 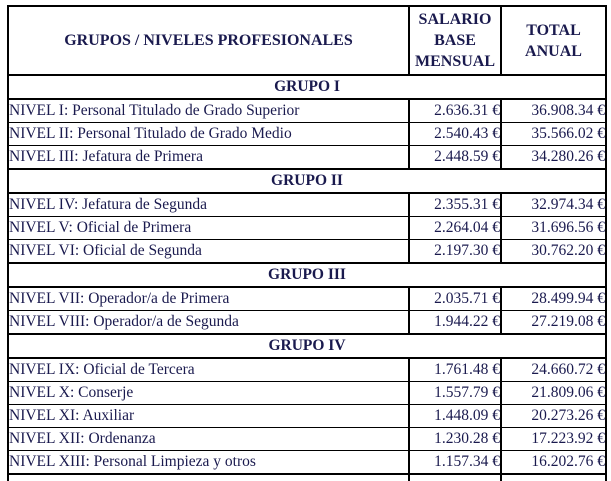 I want to click on group-header-row: GRUPO I, so click(x=307, y=87).